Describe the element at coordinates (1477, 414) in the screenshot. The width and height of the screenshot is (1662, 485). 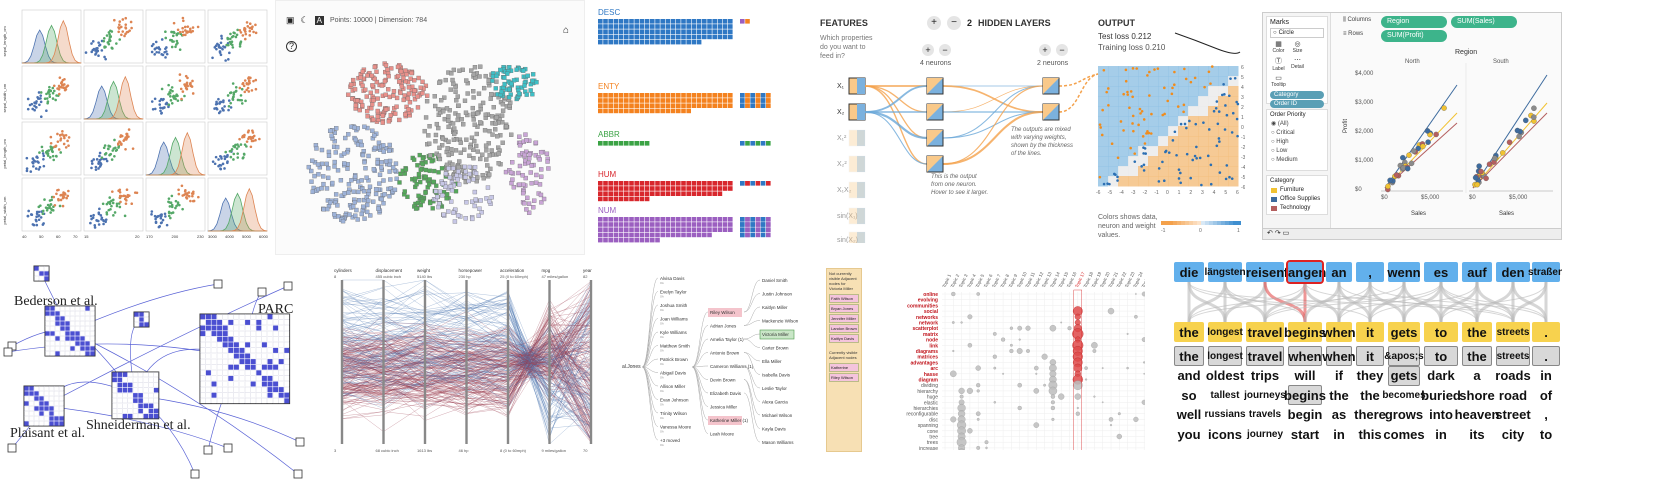
I see `beam-token: heaven` at that location.